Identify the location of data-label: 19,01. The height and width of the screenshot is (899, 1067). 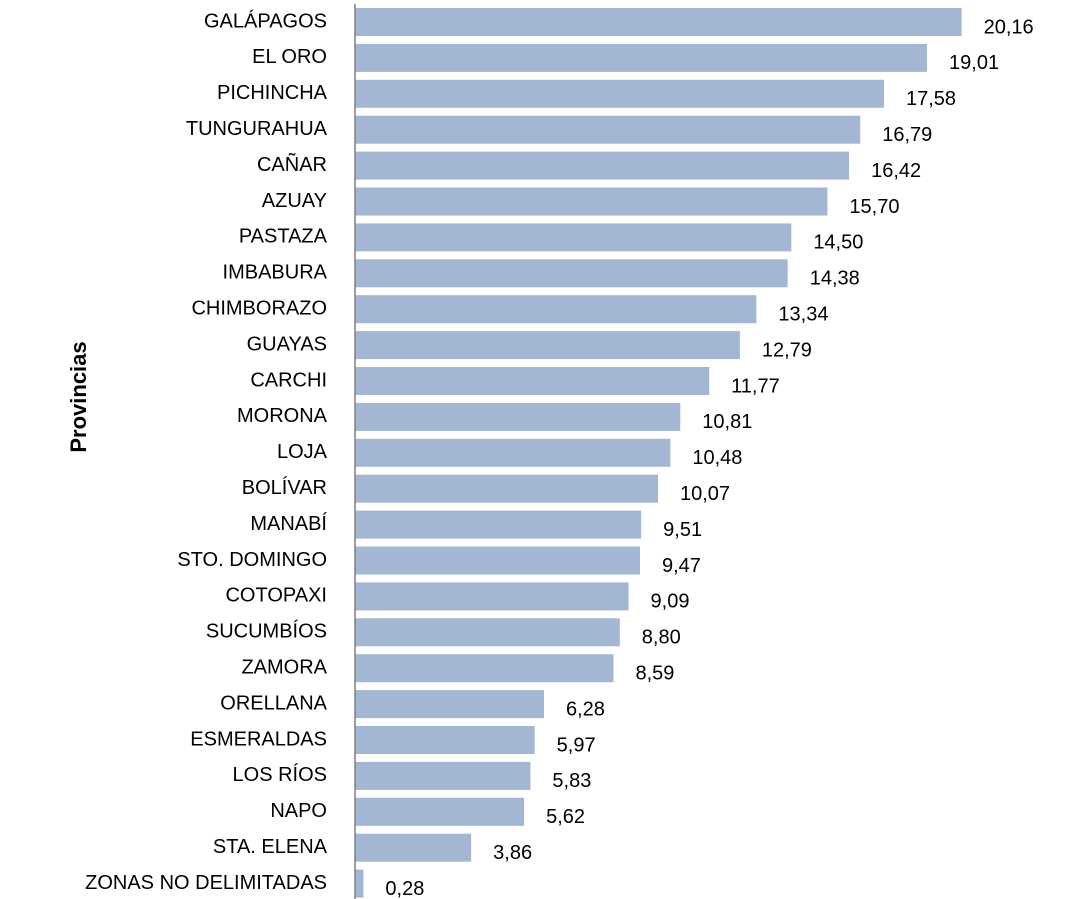
(974, 63).